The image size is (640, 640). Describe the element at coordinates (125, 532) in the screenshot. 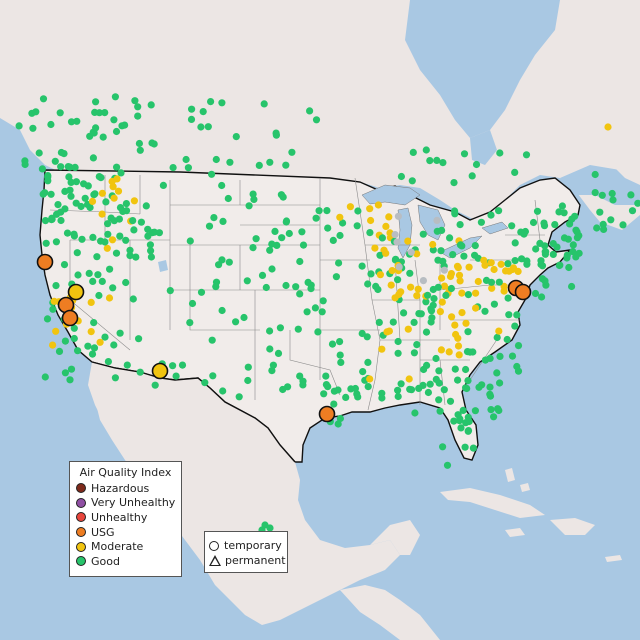

I see `legend-item-usg: USG` at that location.